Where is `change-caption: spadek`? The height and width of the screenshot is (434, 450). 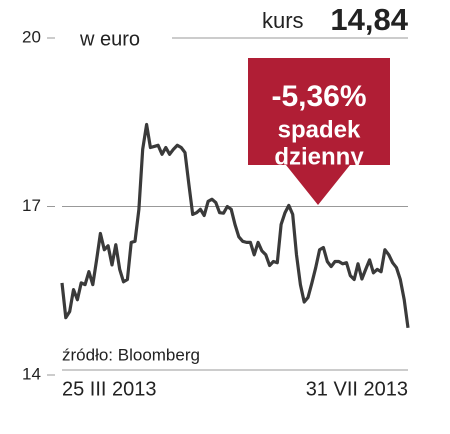 change-caption: spadek is located at coordinates (319, 129).